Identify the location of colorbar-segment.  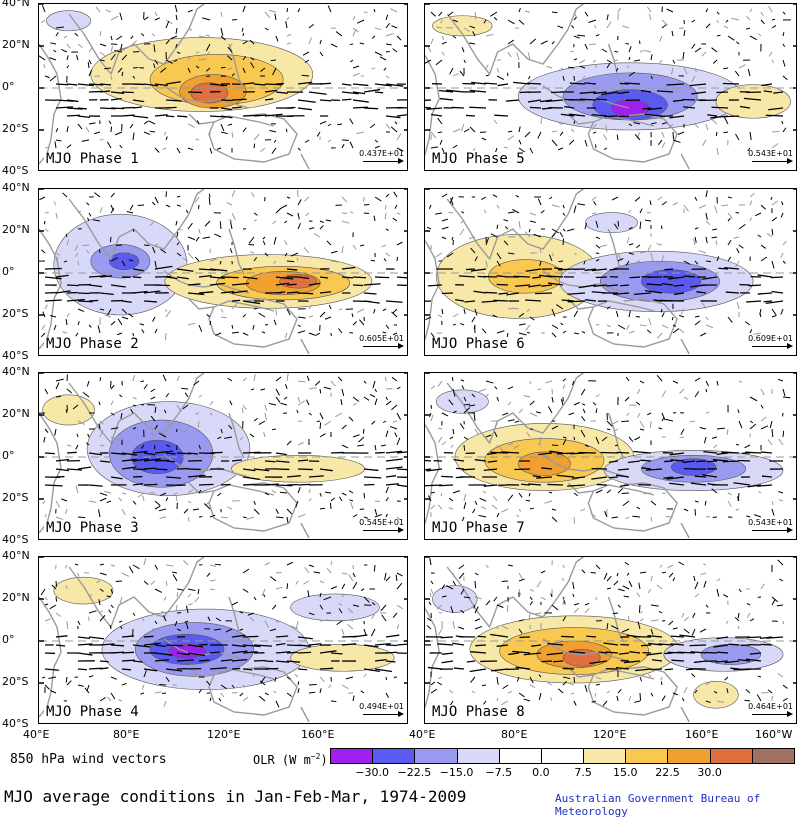
(604, 756).